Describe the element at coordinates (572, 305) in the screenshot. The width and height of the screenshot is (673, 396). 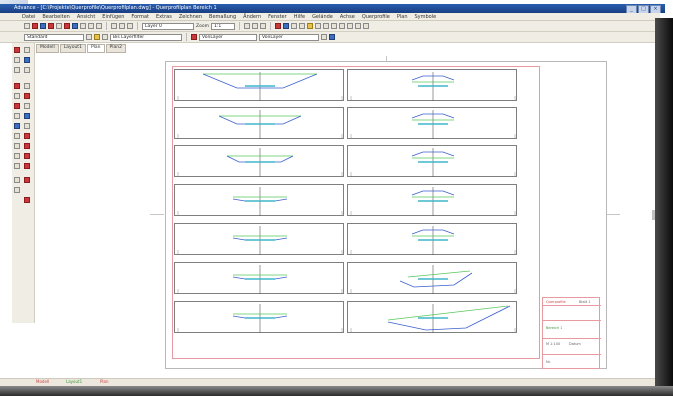
I see `title-block-divider` at that location.